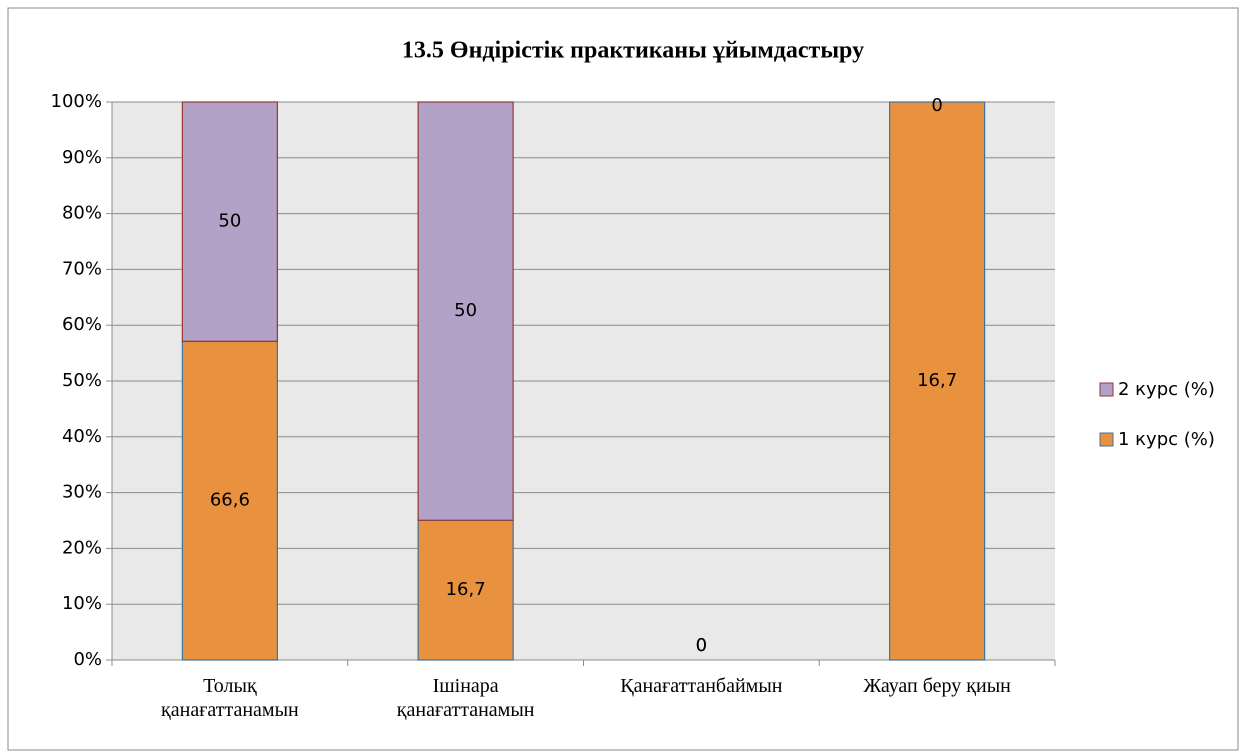  I want to click on y-tick-label: 80%, so click(82, 213).